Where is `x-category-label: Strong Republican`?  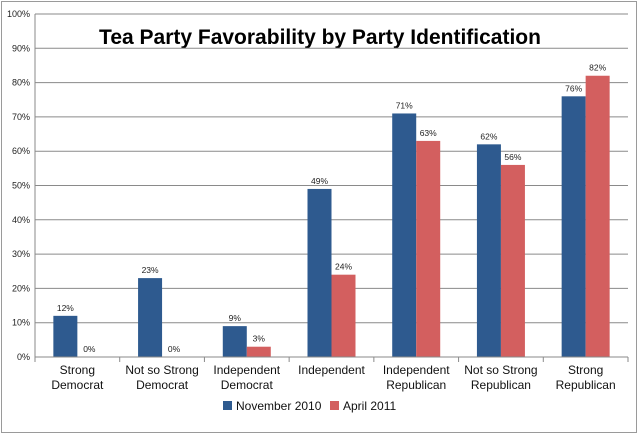 x-category-label: Strong Republican is located at coordinates (586, 377).